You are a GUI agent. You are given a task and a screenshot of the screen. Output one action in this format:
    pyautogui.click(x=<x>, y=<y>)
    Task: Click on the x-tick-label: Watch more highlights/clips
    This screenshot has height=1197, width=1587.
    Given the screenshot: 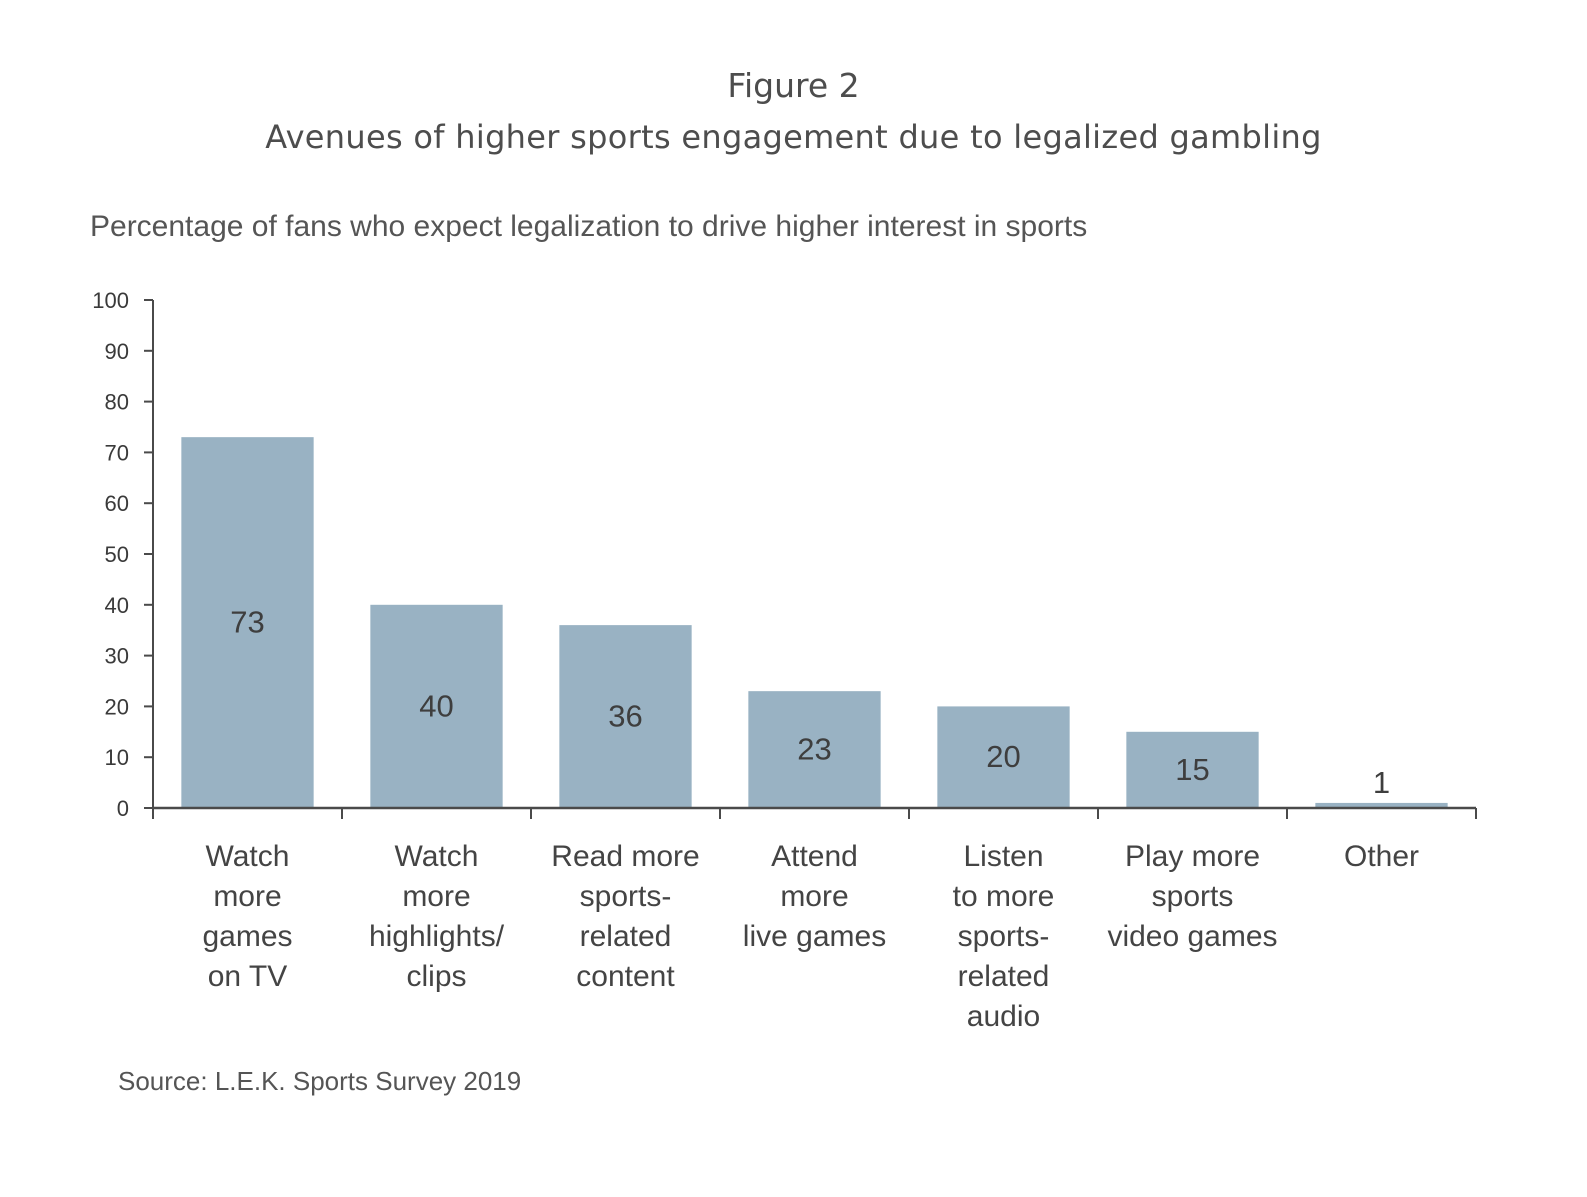 What is the action you would take?
    pyautogui.click(x=437, y=916)
    